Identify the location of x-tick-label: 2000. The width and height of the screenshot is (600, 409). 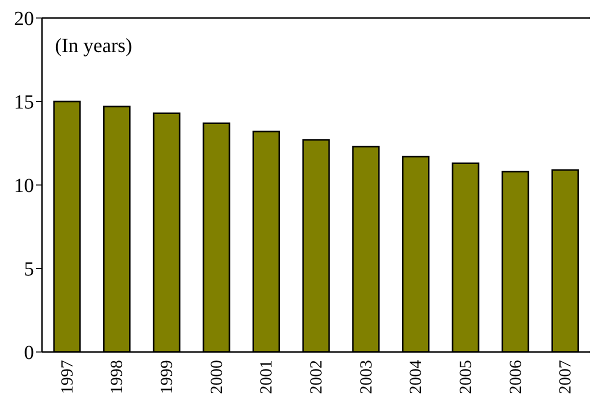
(216, 377).